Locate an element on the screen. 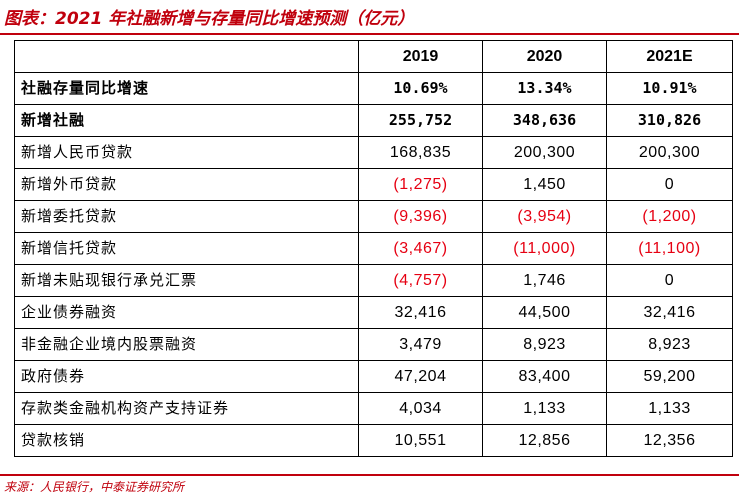 The width and height of the screenshot is (739, 498). value-cell: 12,356 is located at coordinates (669, 440).